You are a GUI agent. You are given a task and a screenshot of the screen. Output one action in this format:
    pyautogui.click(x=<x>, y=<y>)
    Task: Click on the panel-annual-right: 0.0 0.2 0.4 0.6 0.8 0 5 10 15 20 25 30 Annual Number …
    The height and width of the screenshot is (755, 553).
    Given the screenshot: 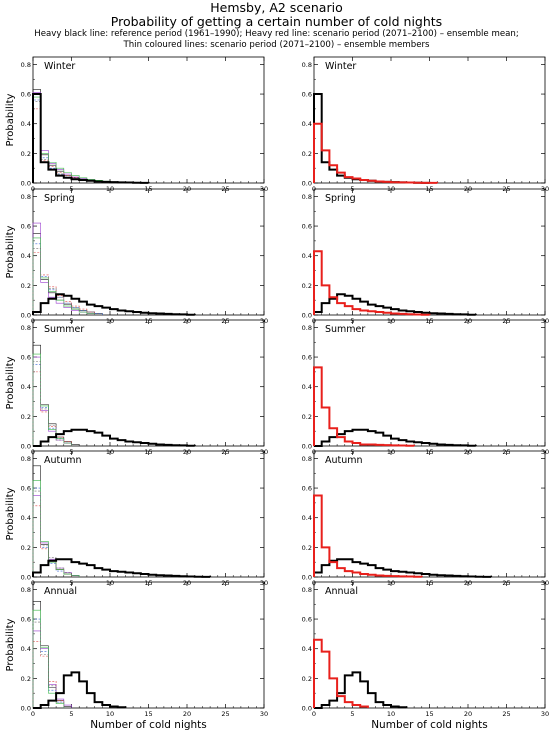 What is the action you would take?
    pyautogui.click(x=425, y=656)
    